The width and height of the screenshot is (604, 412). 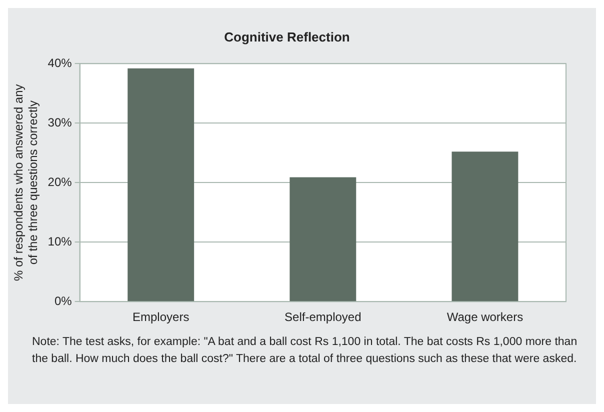 What do you see at coordinates (304, 351) in the screenshot?
I see `text: Note: The test asks, for example: "A bat and a ball cost Rs 1,100 in total. The bat costs Rs 1,000 more than the ball. How much does the ball cost?" There are a total of three questions such as these that were asked.` at bounding box center [304, 351].